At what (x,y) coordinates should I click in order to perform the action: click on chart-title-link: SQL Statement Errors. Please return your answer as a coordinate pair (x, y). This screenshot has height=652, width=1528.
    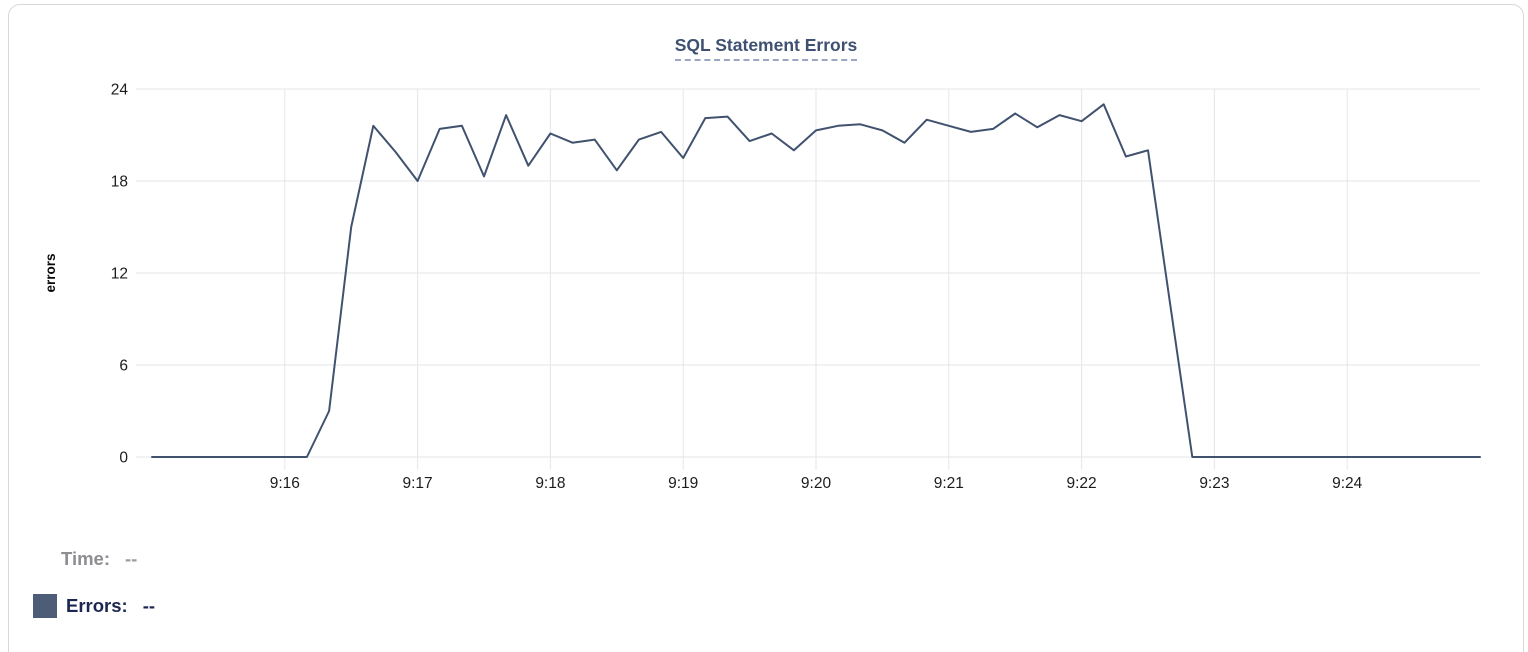
    Looking at the image, I should click on (766, 48).